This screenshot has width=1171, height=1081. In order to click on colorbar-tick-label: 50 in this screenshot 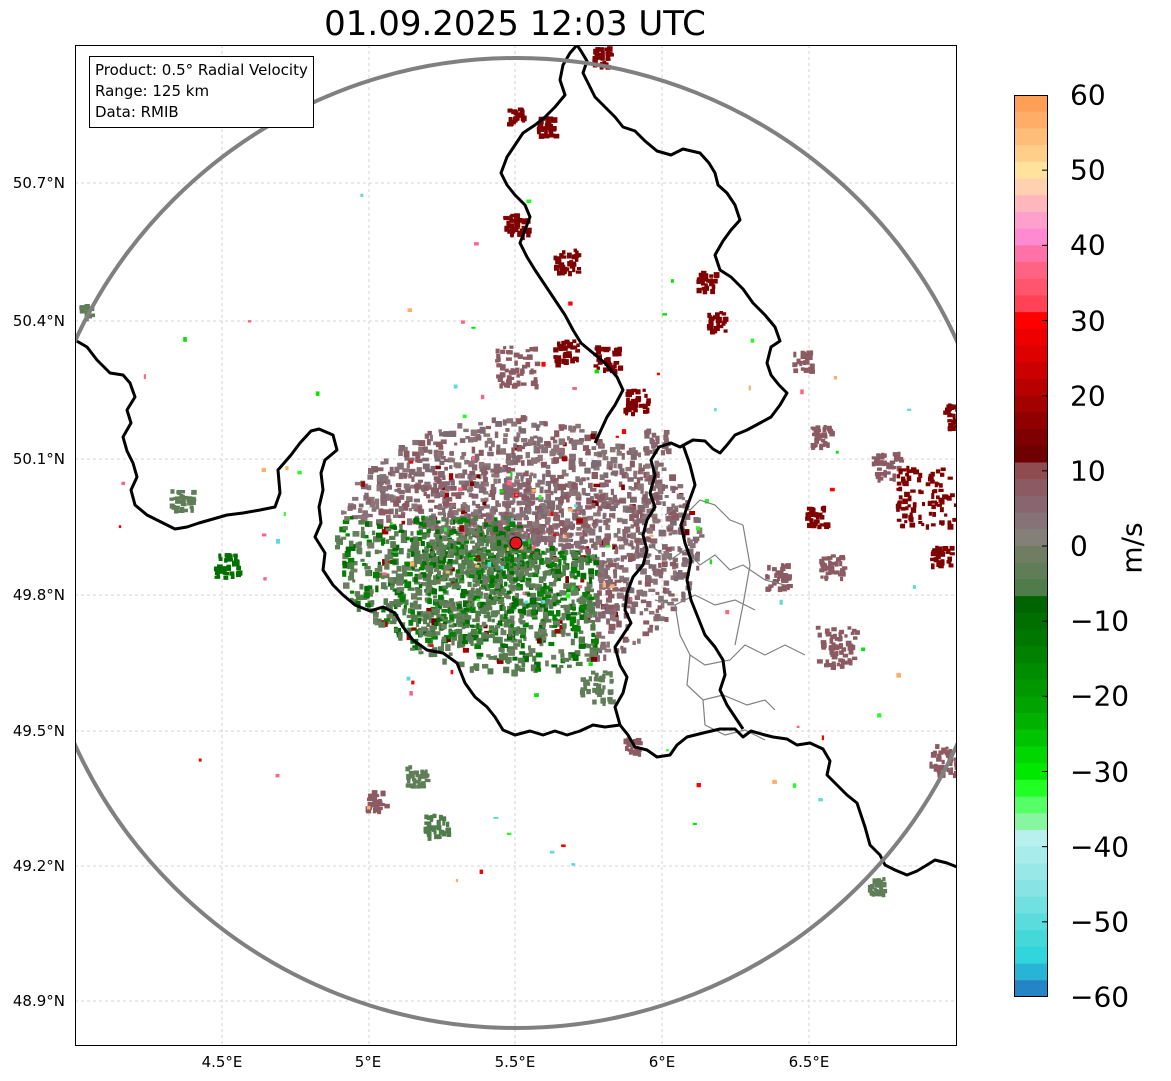, I will do `click(1088, 170)`.